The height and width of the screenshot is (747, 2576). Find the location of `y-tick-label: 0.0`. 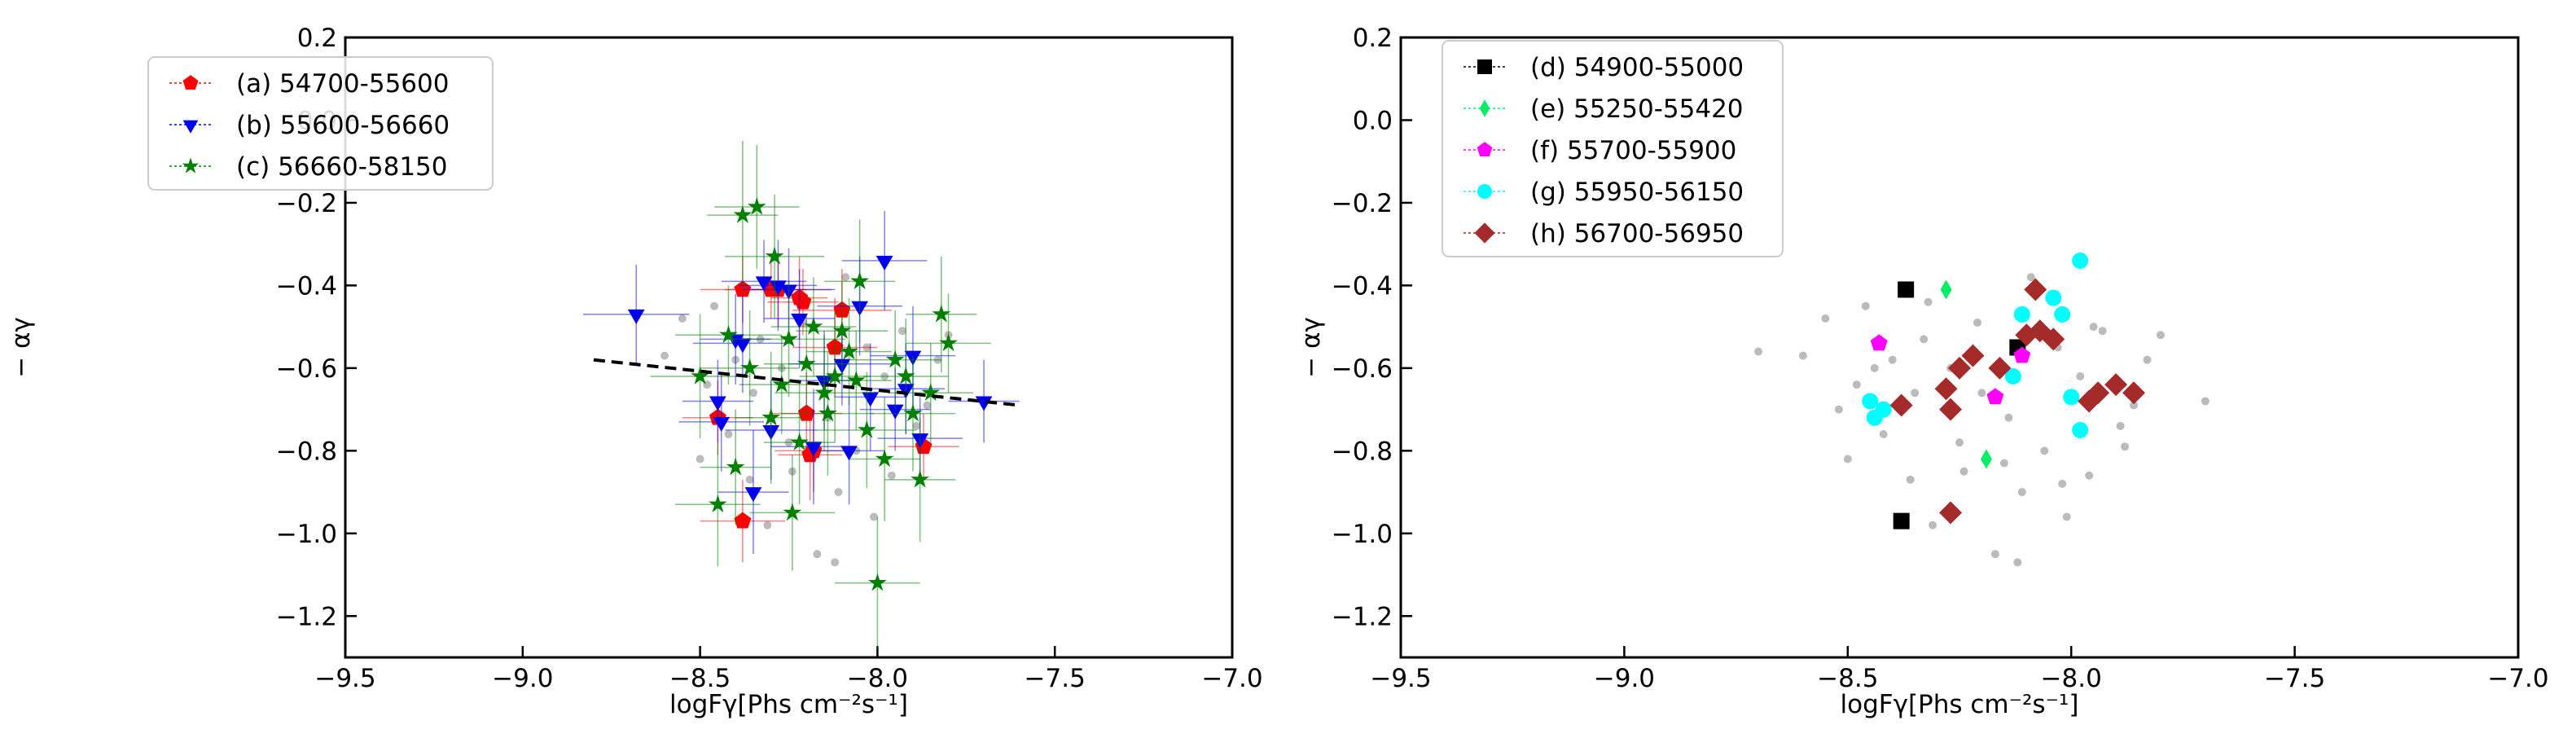

y-tick-label: 0.0 is located at coordinates (1373, 120).